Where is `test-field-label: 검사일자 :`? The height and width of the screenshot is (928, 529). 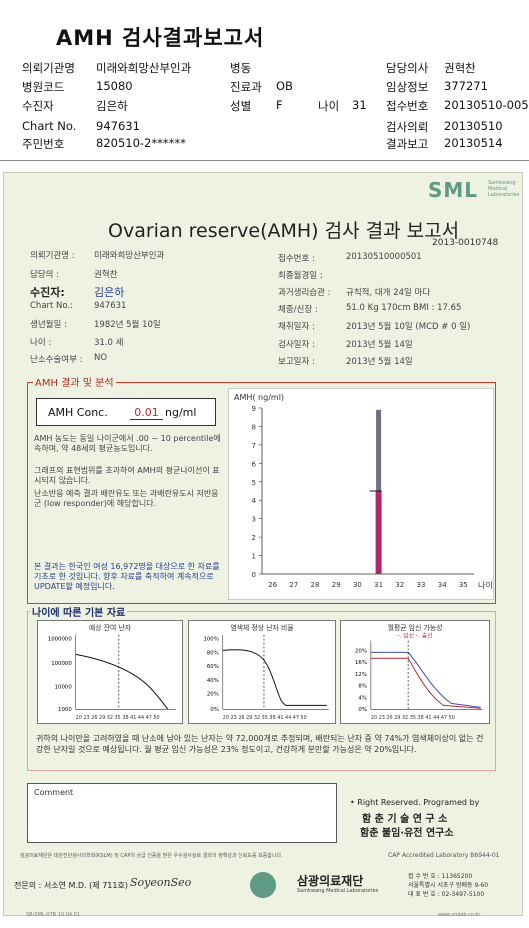 test-field-label: 검사일자 : is located at coordinates (296, 345).